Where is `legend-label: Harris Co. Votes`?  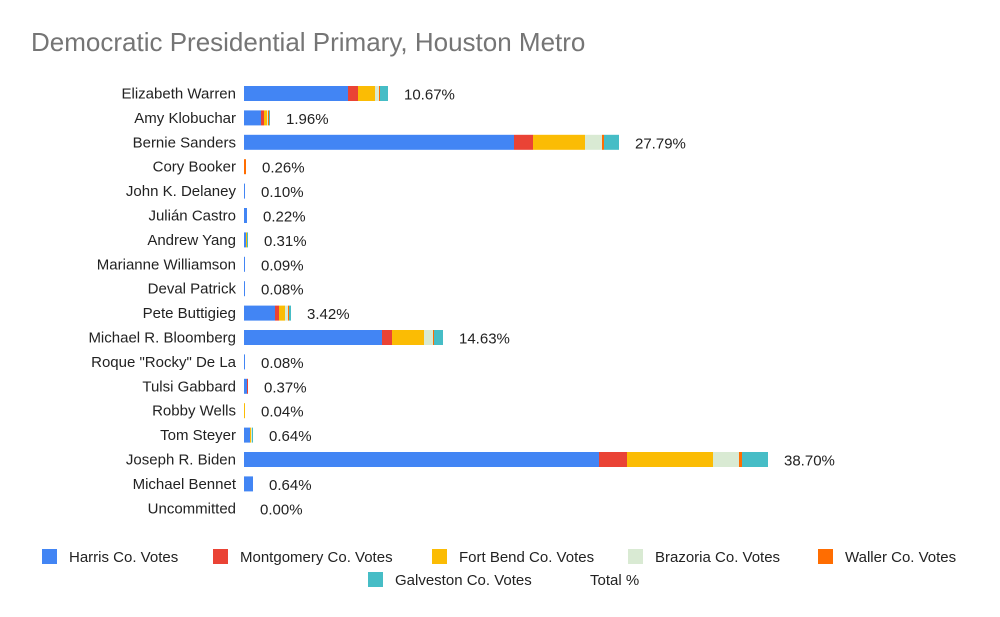
legend-label: Harris Co. Votes is located at coordinates (123, 557).